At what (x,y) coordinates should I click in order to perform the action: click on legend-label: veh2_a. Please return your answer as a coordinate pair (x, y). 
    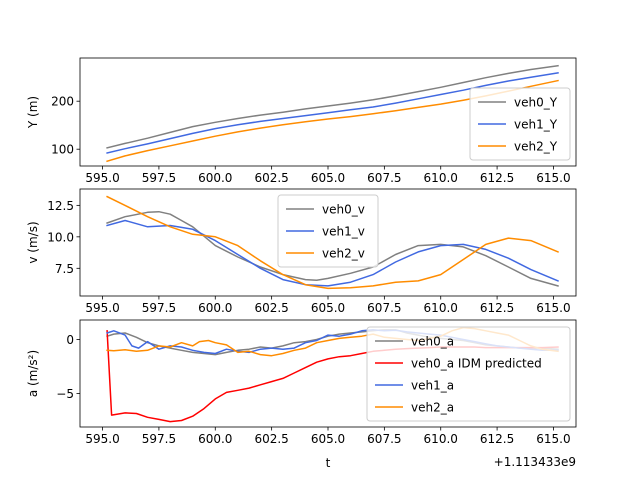
    Looking at the image, I should click on (432, 408).